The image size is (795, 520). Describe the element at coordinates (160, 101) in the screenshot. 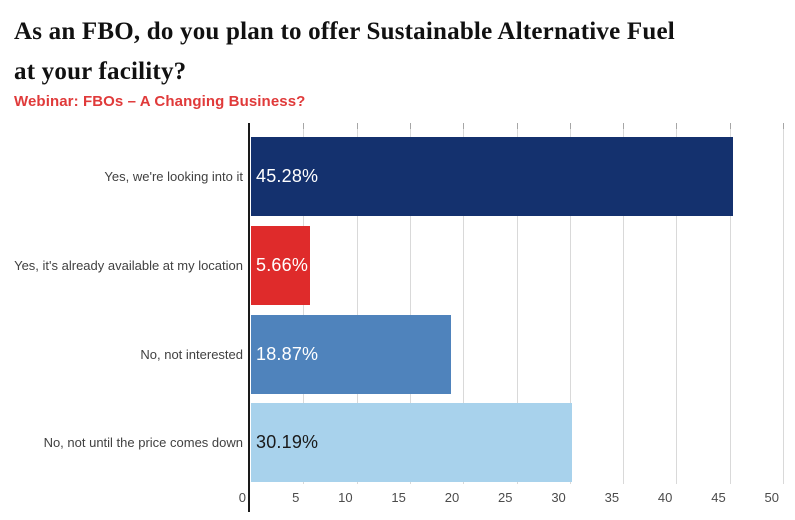

I see `chart-subtitle: Webinar: FBOs – A Changing Business?` at that location.